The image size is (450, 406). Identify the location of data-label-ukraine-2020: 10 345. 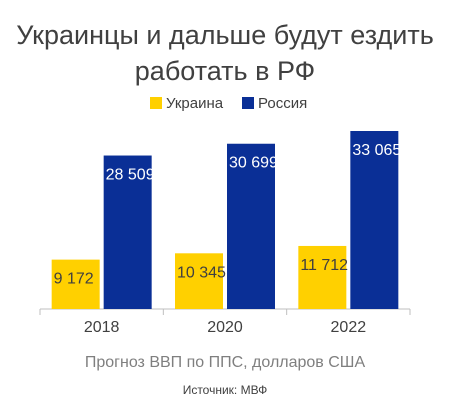
(201, 272).